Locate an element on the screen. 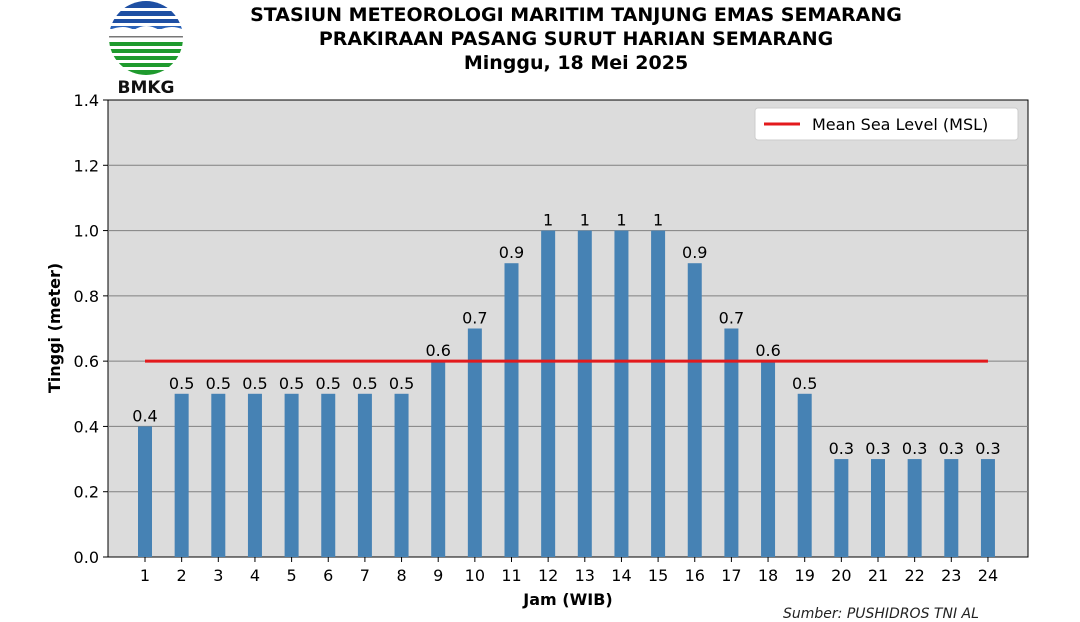 The image size is (1080, 622). y-axis-label: Tinggi (meter) is located at coordinates (54, 328).